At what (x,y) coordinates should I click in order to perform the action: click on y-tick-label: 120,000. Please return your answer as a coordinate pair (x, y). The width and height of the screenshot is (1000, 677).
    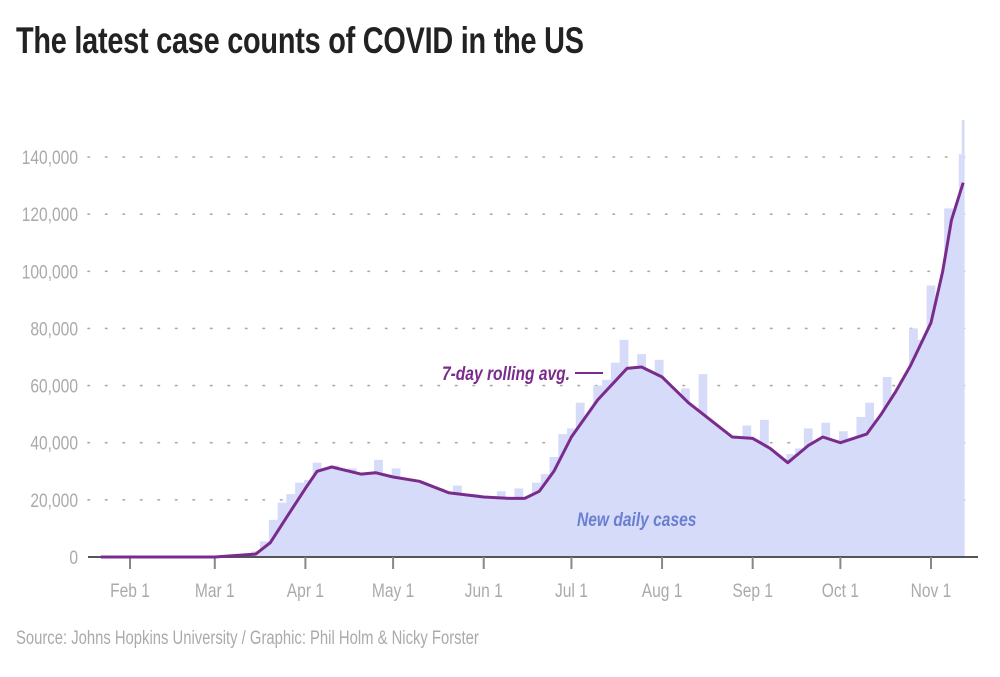
    Looking at the image, I should click on (50, 215).